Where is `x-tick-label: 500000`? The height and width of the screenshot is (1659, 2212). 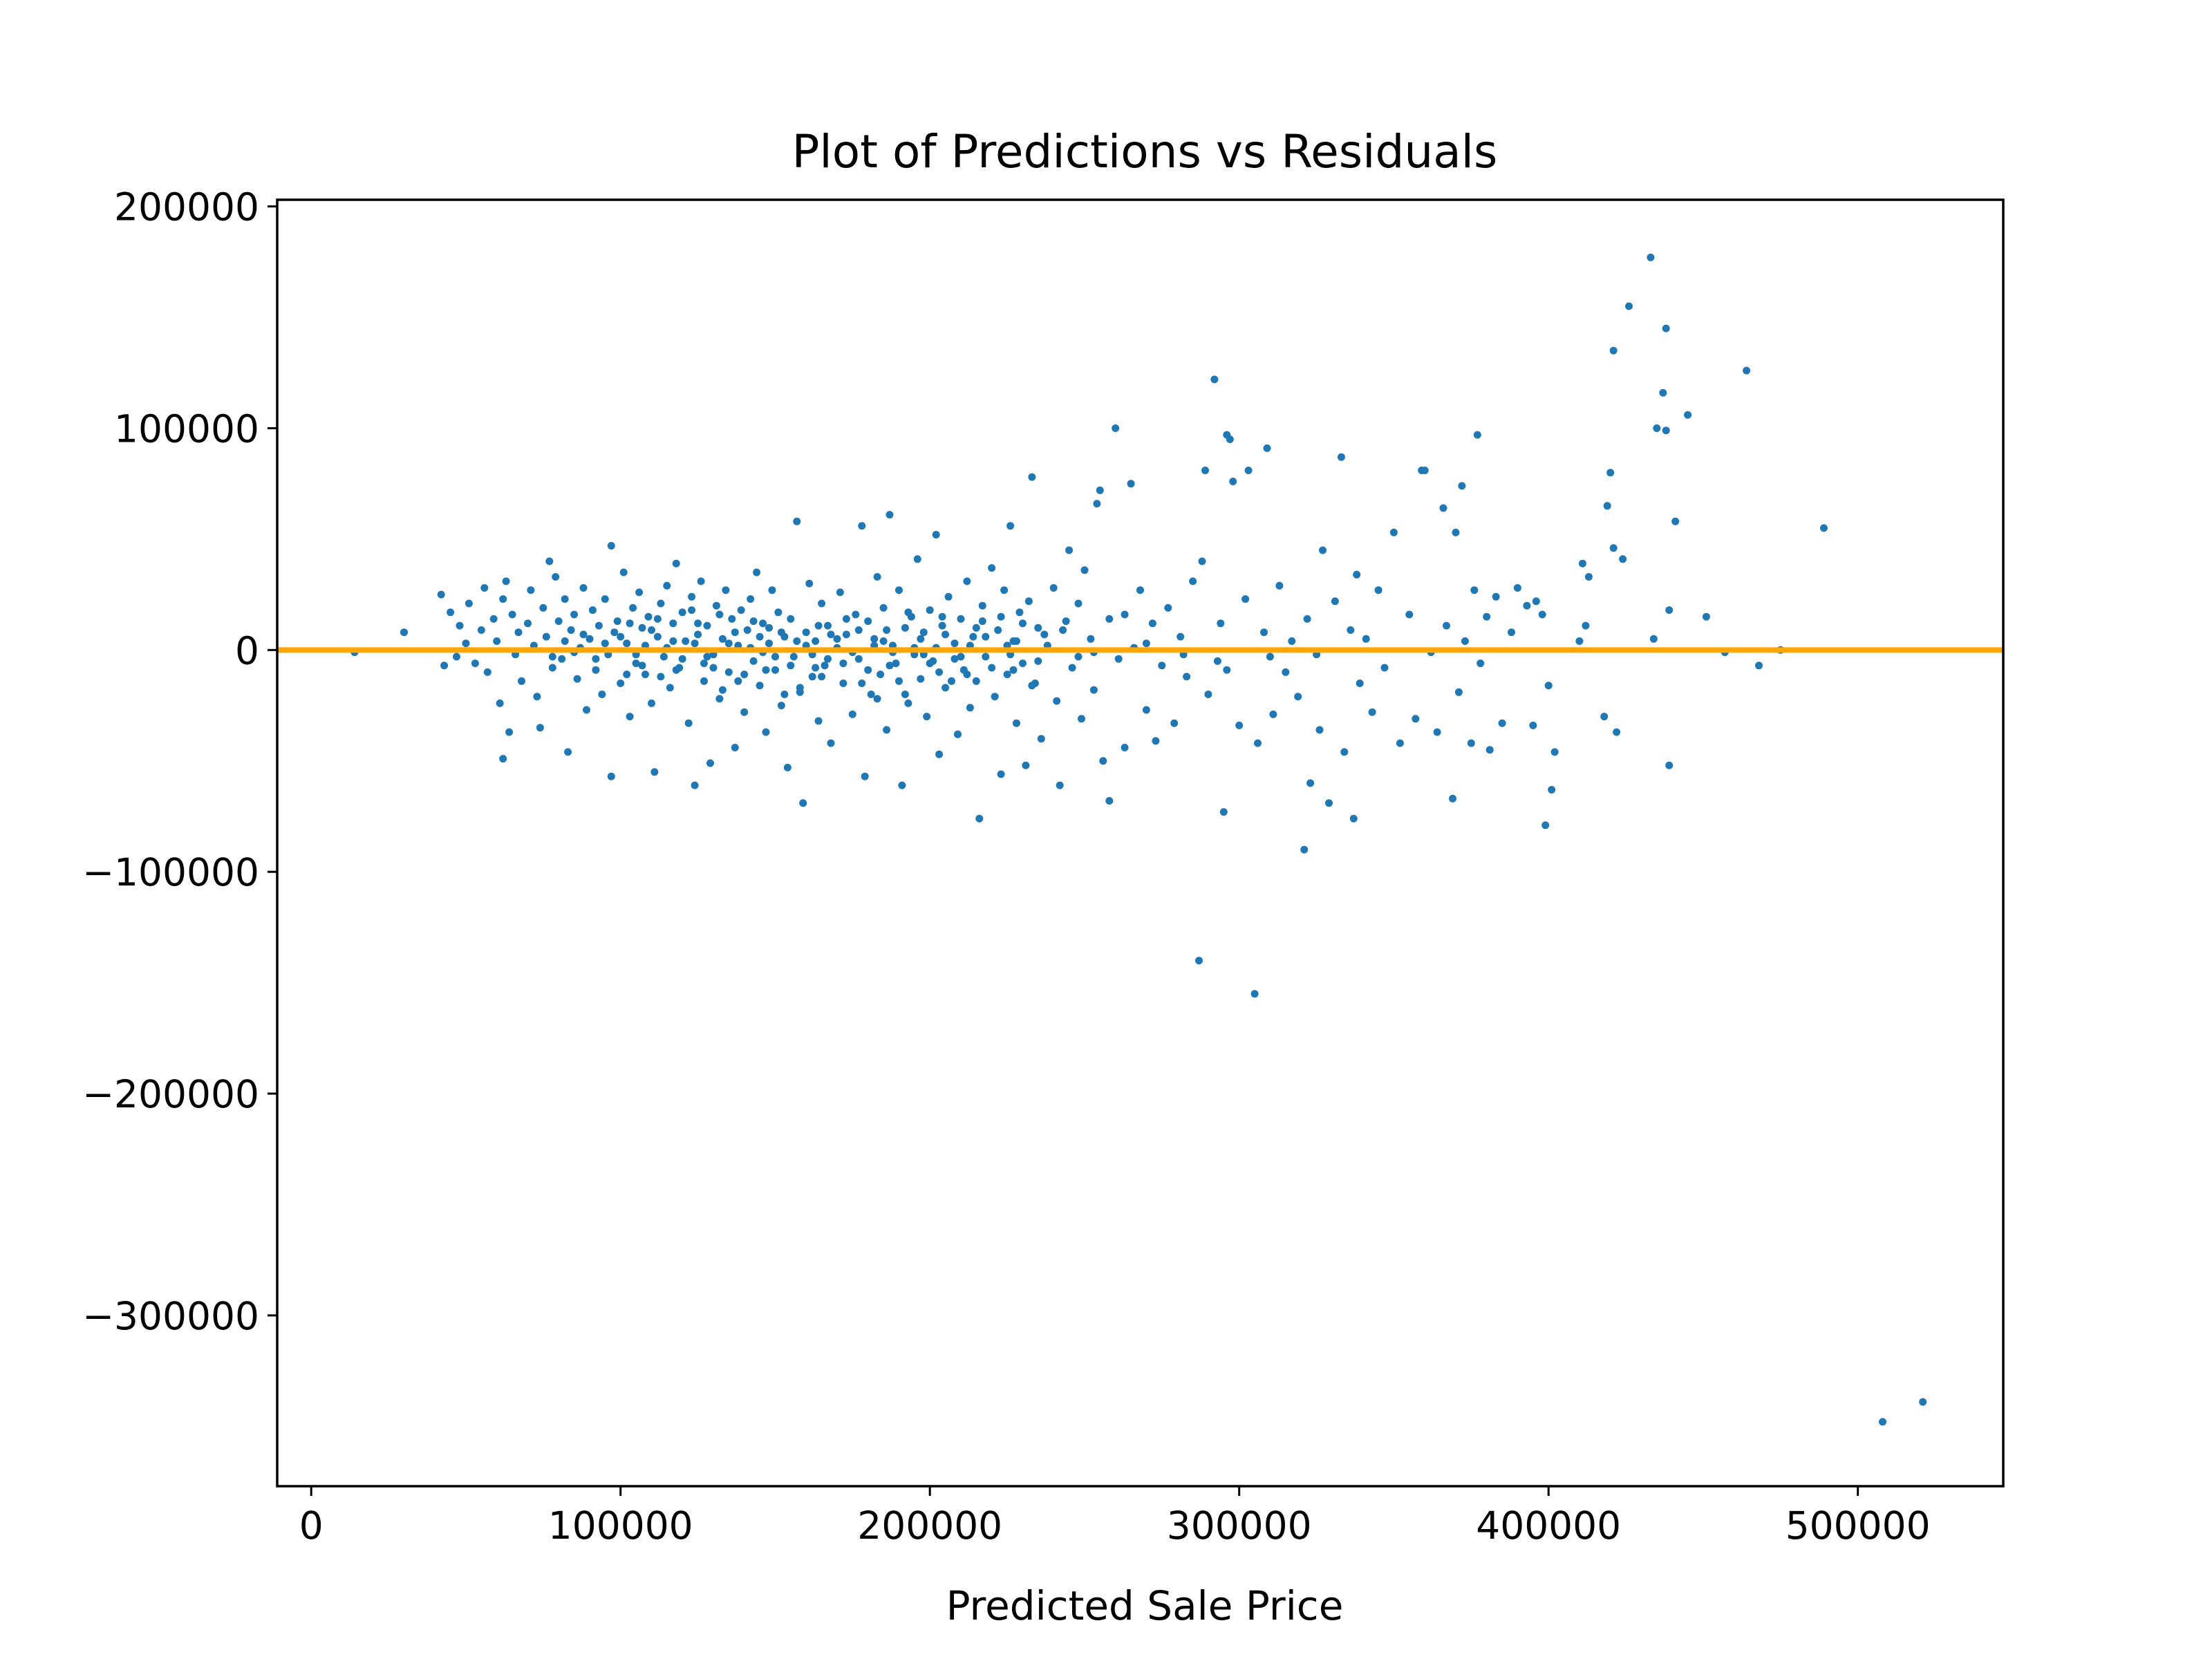 x-tick-label: 500000 is located at coordinates (1858, 1525).